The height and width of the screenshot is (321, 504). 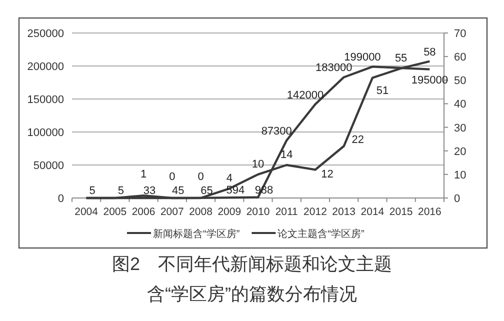 I want to click on data-label: 10, so click(x=258, y=164).